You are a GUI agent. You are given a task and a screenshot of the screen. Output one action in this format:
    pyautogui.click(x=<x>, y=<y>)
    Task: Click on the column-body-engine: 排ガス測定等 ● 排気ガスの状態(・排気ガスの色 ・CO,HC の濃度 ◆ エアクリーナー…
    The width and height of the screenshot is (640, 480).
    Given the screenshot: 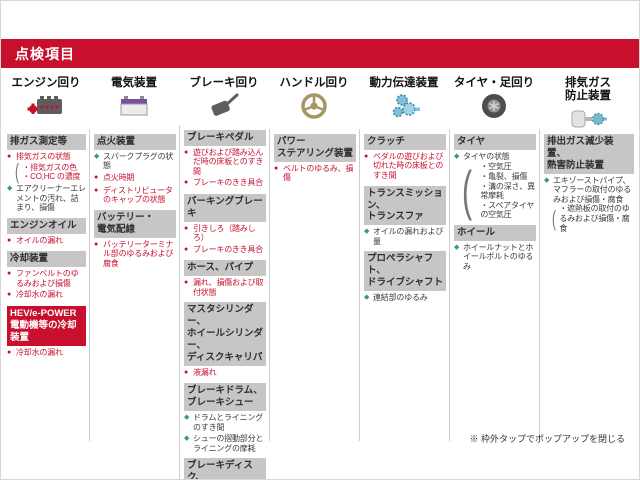 What is the action you would take?
    pyautogui.click(x=46, y=285)
    